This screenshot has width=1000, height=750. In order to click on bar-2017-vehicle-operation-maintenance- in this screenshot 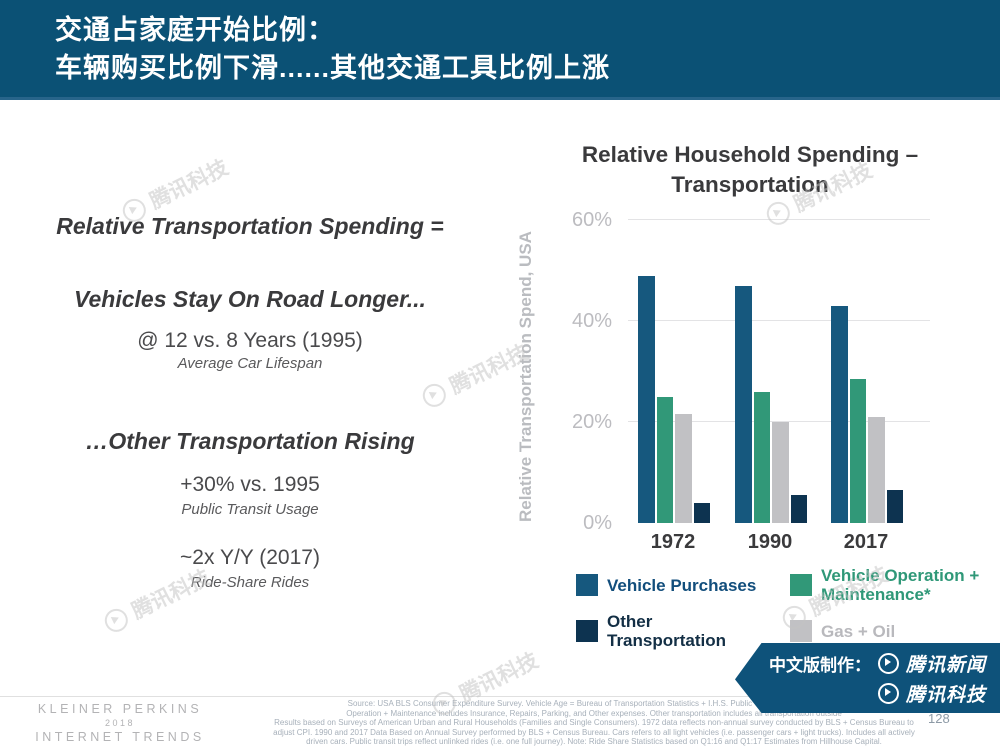, I will do `click(858, 451)`.